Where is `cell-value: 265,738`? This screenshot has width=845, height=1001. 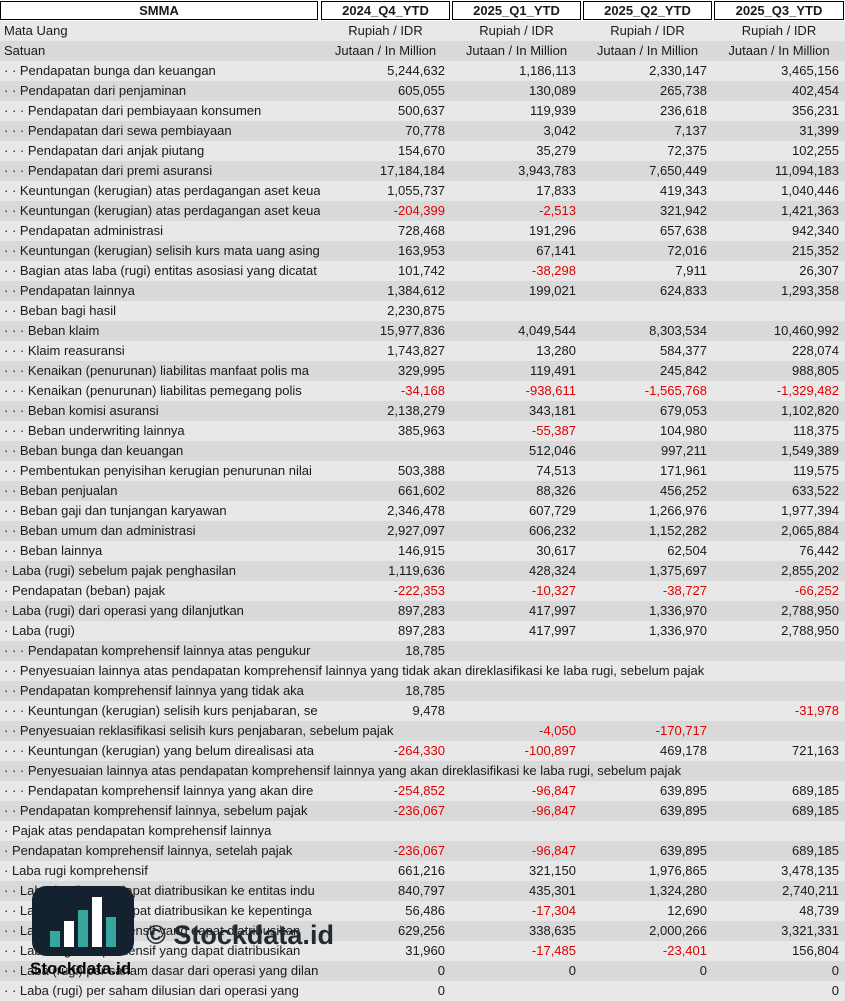 cell-value: 265,738 is located at coordinates (683, 90).